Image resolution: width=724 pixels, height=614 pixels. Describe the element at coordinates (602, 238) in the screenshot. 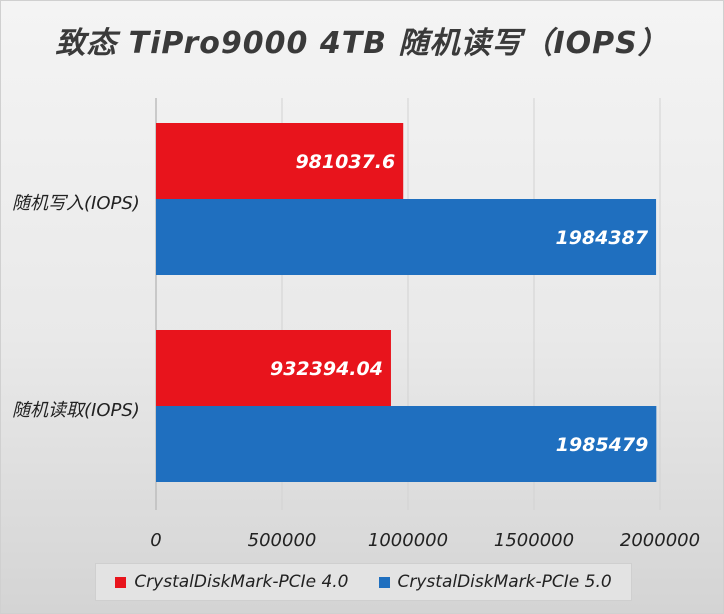

I see `data-label: 1984387` at that location.